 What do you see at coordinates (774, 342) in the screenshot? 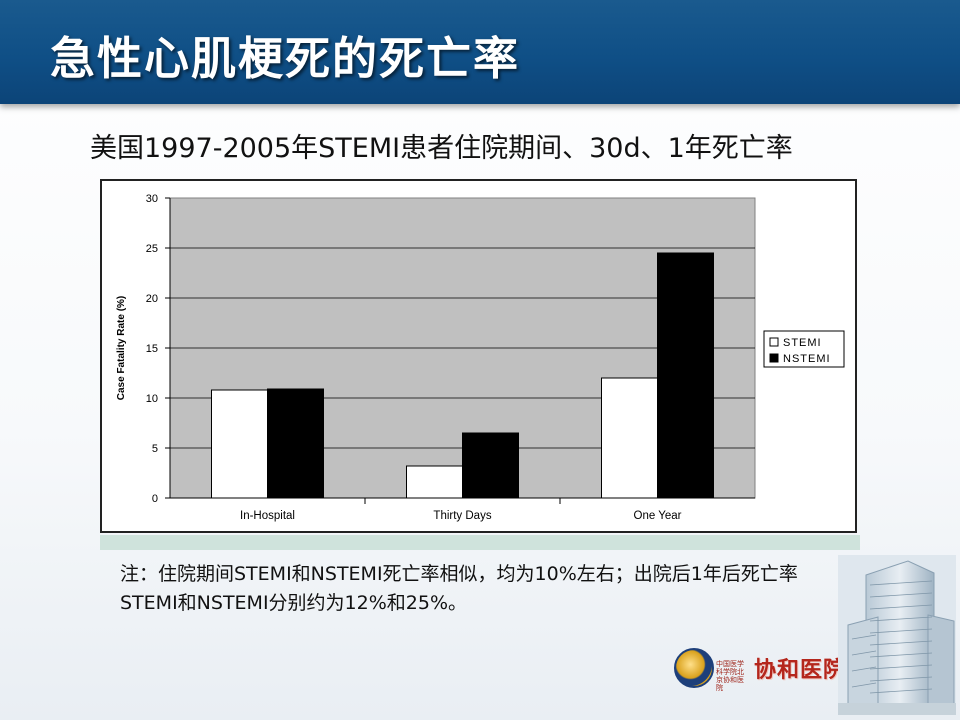
I see `legend-swatch-stemi` at bounding box center [774, 342].